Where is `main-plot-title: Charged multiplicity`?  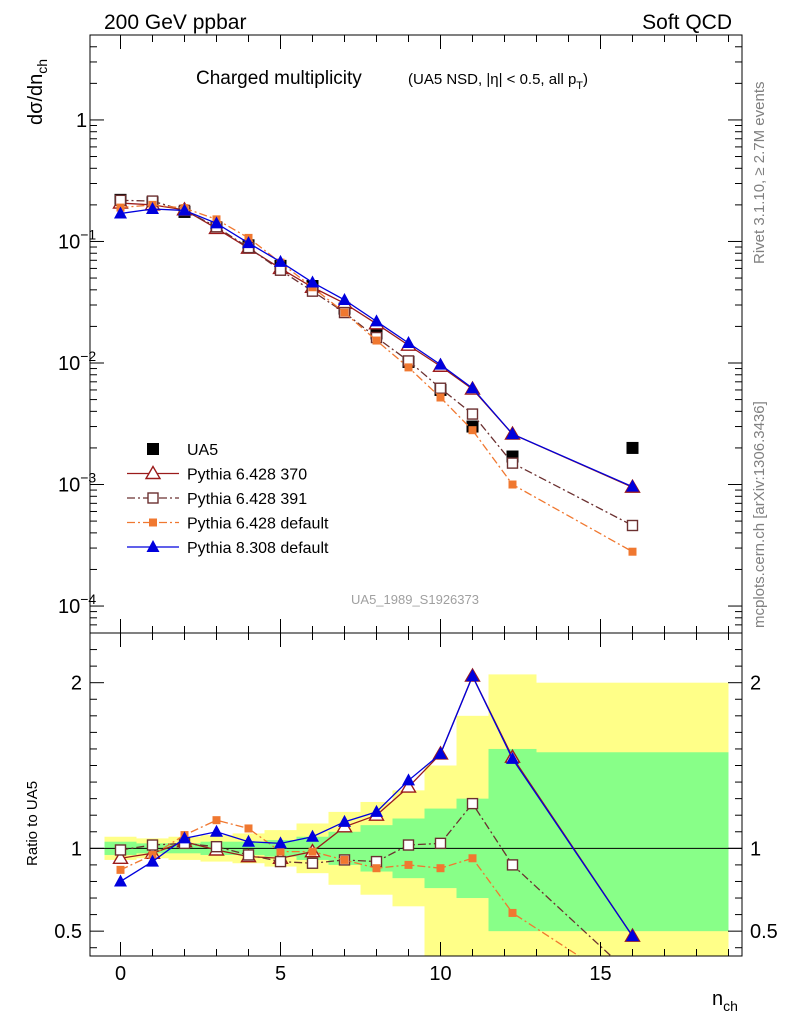
main-plot-title: Charged multiplicity is located at coordinates (279, 78).